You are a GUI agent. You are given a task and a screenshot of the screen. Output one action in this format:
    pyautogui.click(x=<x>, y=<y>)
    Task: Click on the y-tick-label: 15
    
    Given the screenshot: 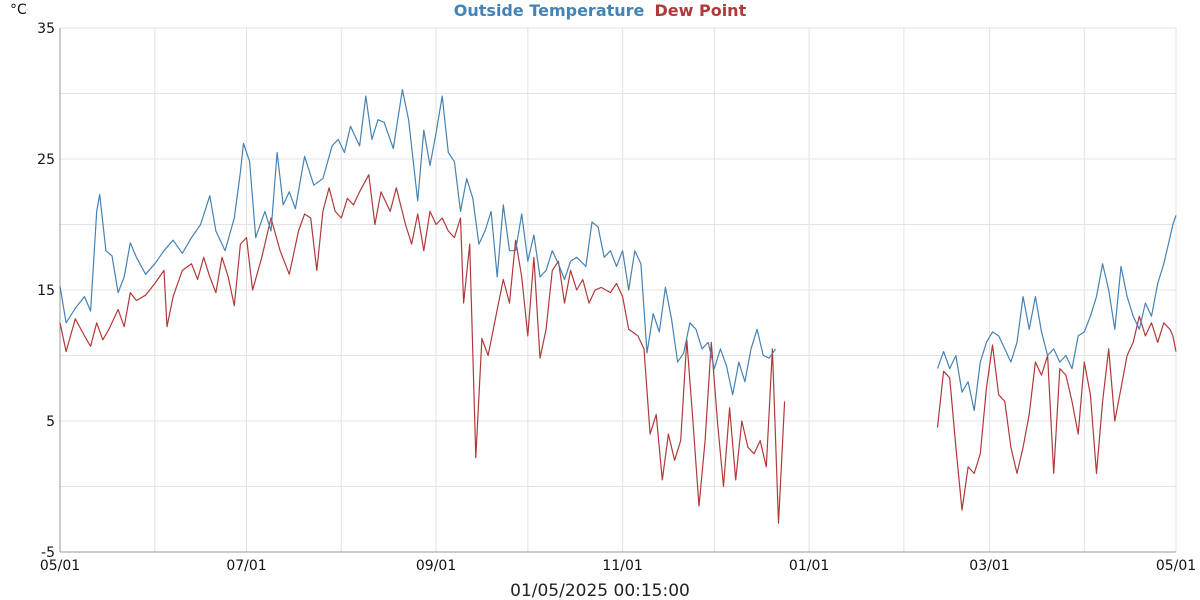 What is the action you would take?
    pyautogui.click(x=46, y=291)
    